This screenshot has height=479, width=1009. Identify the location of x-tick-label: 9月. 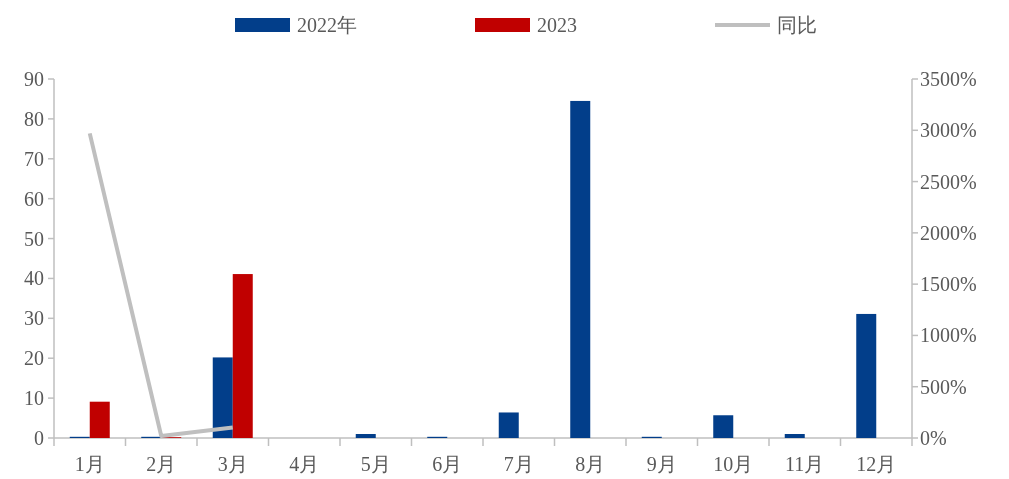
(661, 464).